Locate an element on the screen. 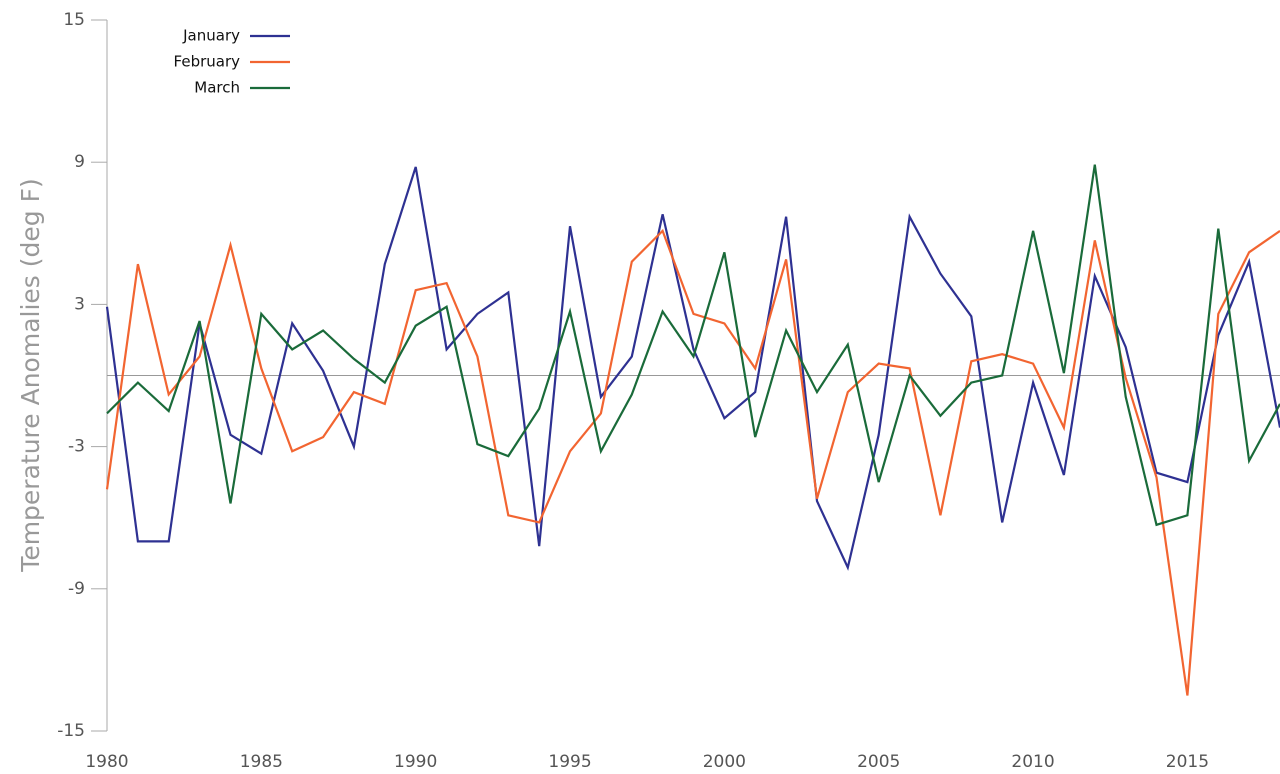 The width and height of the screenshot is (1280, 774). x-tick-label: 2005 is located at coordinates (878, 762).